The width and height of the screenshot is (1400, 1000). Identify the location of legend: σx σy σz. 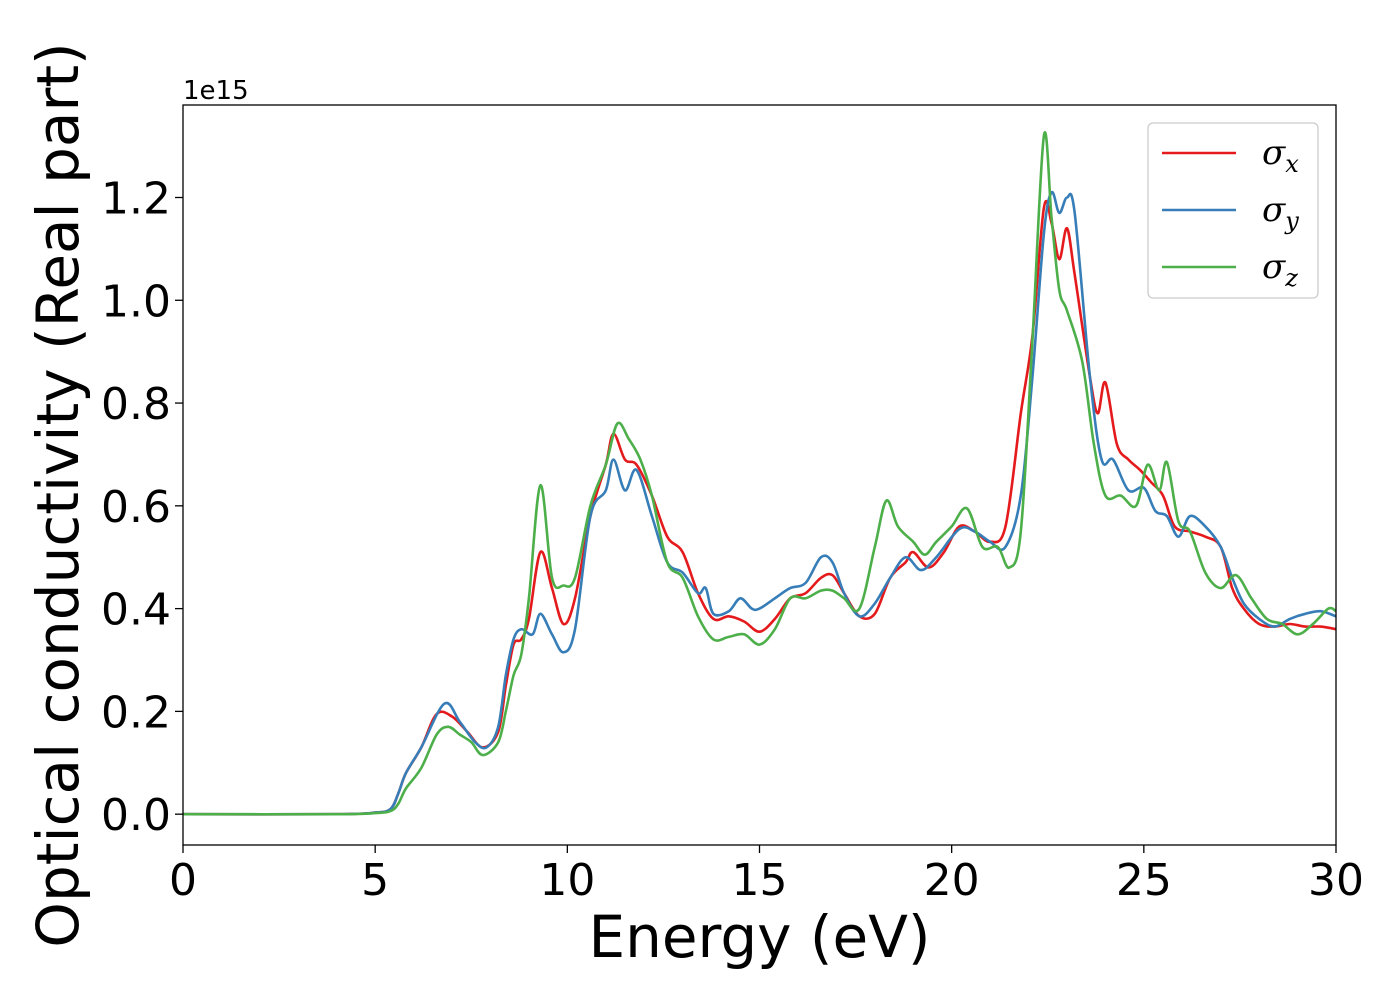
(1233, 210).